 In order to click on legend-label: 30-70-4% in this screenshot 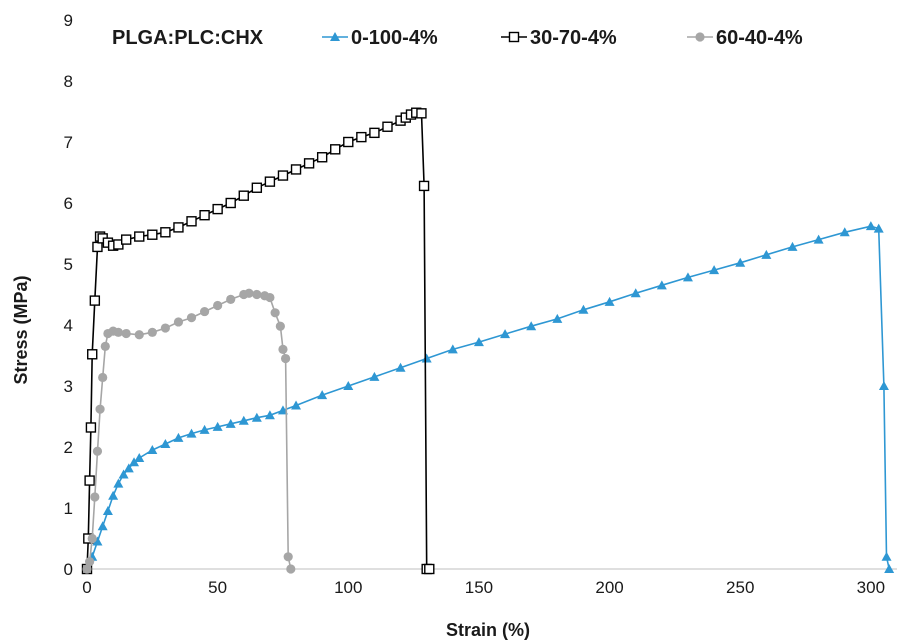, I will do `click(573, 38)`.